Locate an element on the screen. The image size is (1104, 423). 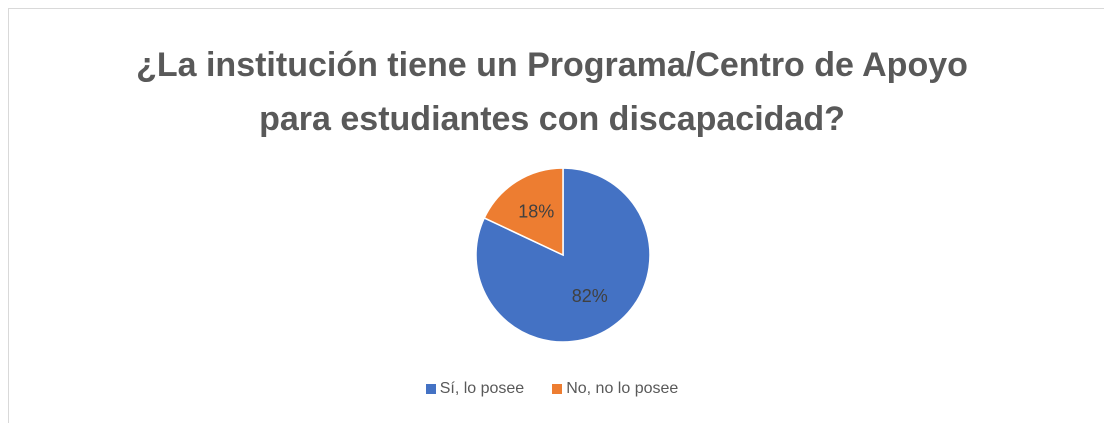
legend: Sí, lo posee No, no lo posee is located at coordinates (552, 389).